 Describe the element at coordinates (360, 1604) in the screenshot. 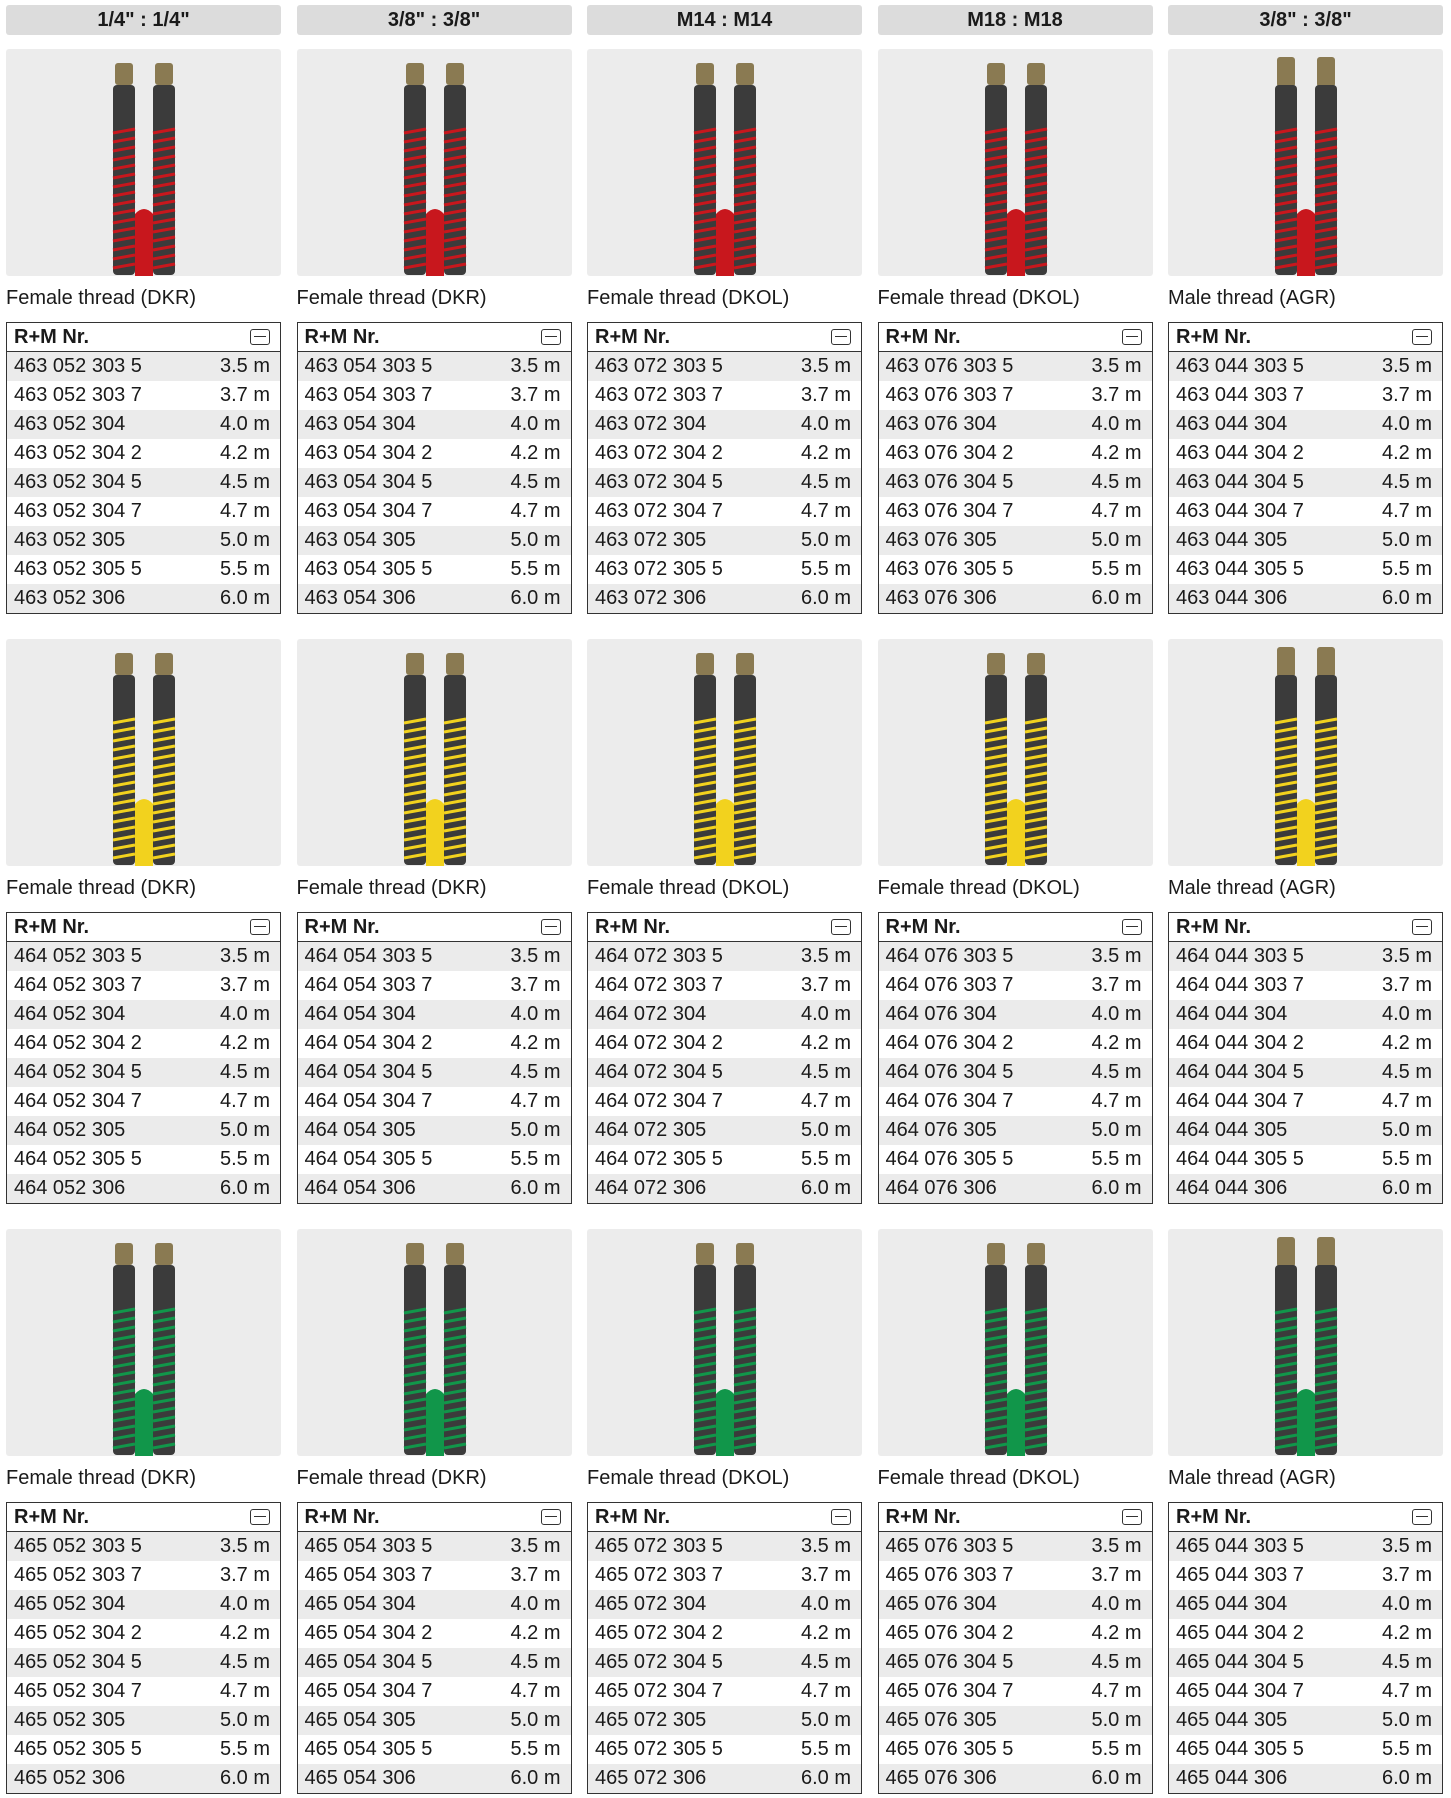

I see `part-number: 465 054 304` at that location.